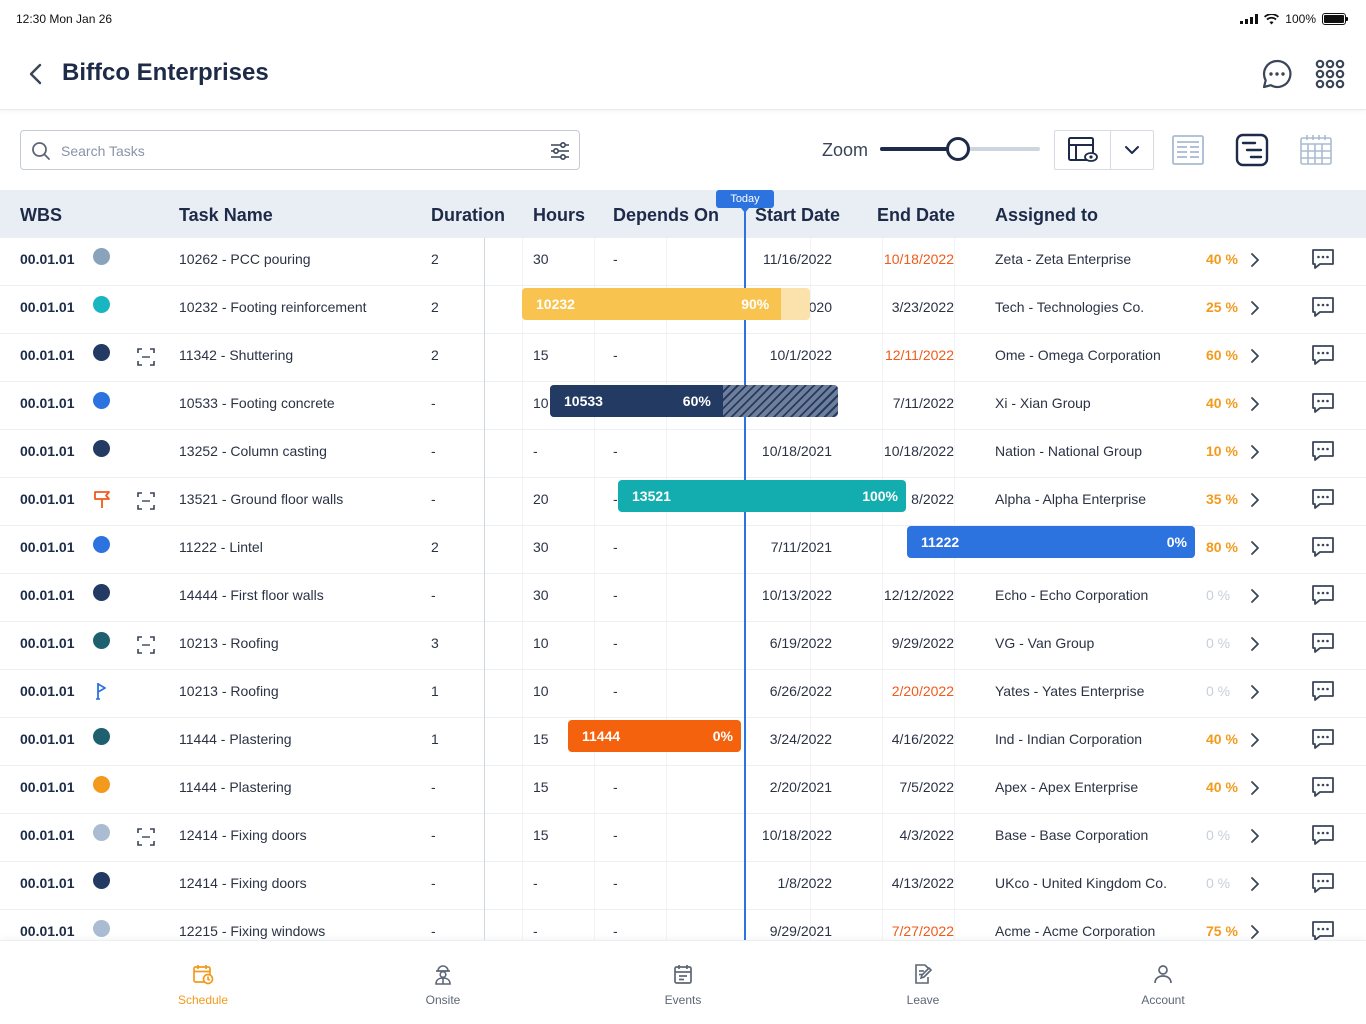 This screenshot has width=1366, height=1024. I want to click on col-end-date: End Date, so click(916, 215).